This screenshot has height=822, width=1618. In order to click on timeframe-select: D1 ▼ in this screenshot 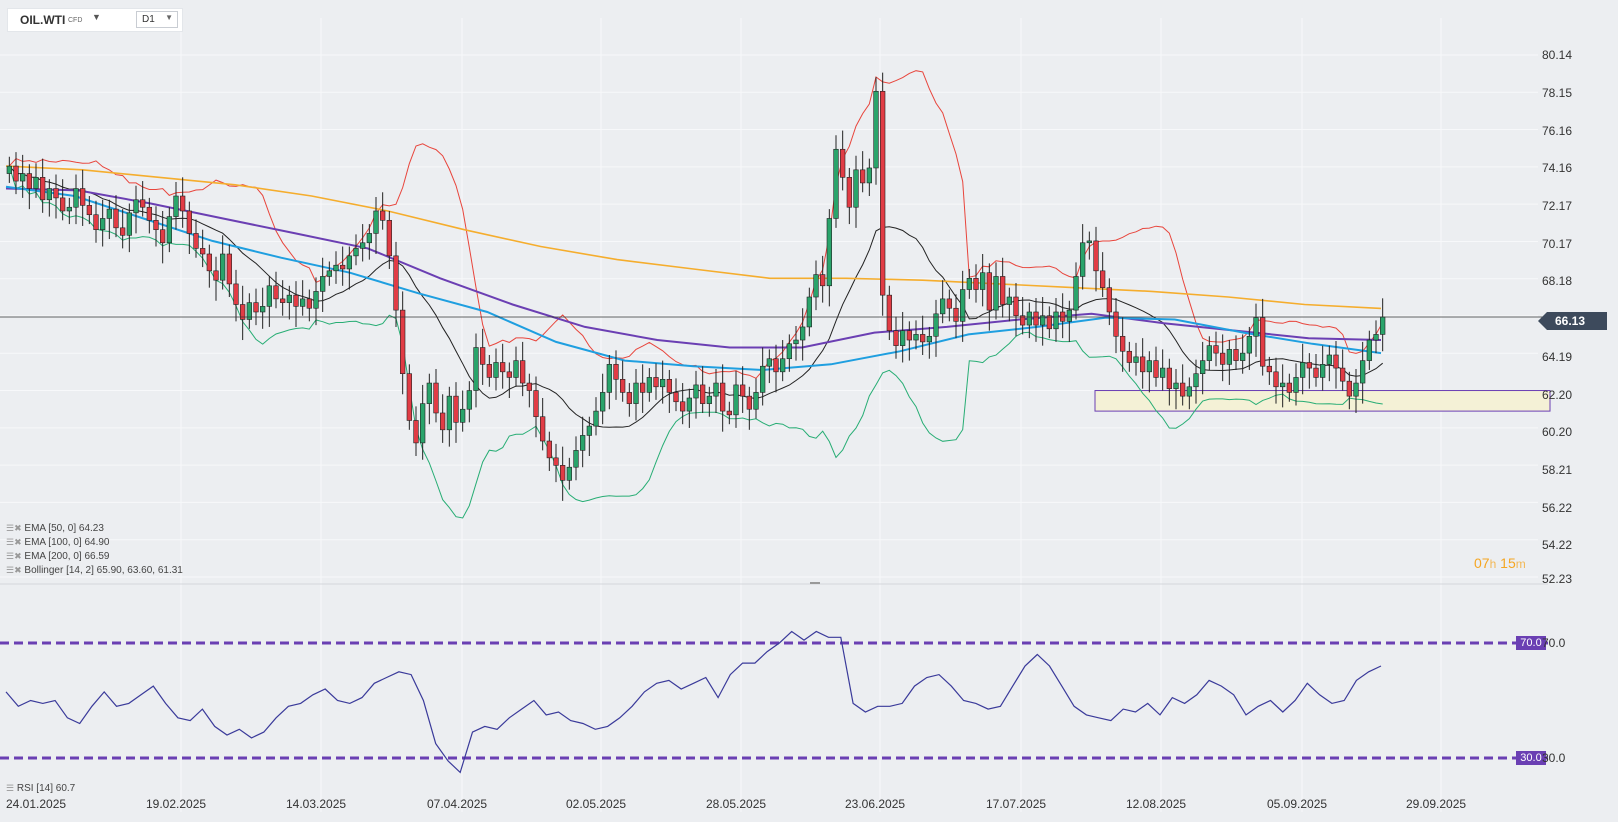, I will do `click(157, 19)`.